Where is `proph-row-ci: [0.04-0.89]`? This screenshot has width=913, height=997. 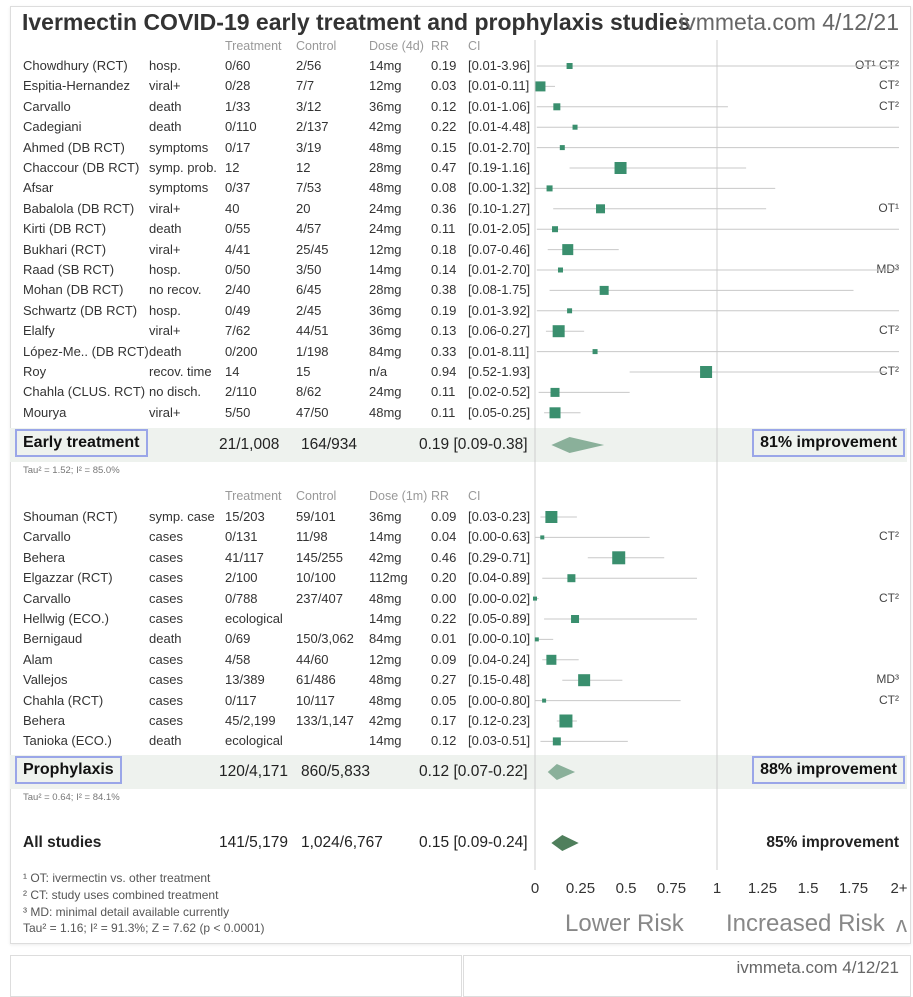 proph-row-ci: [0.04-0.89] is located at coordinates (499, 578).